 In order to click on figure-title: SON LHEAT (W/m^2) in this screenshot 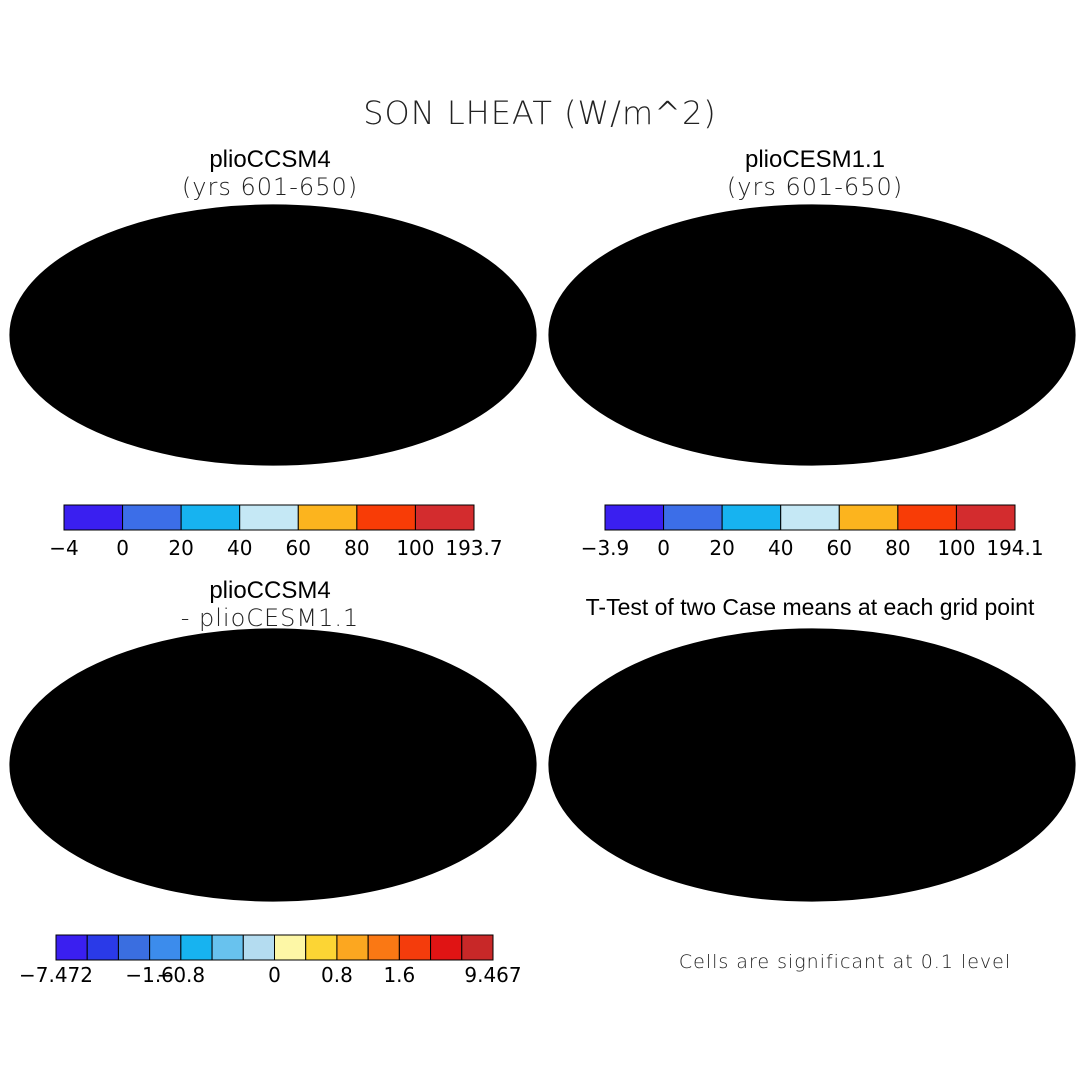, I will do `click(540, 113)`.